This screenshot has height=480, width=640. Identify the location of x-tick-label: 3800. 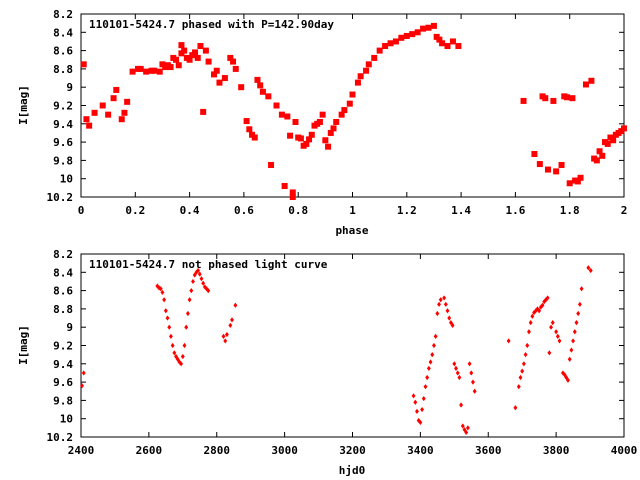
(556, 450).